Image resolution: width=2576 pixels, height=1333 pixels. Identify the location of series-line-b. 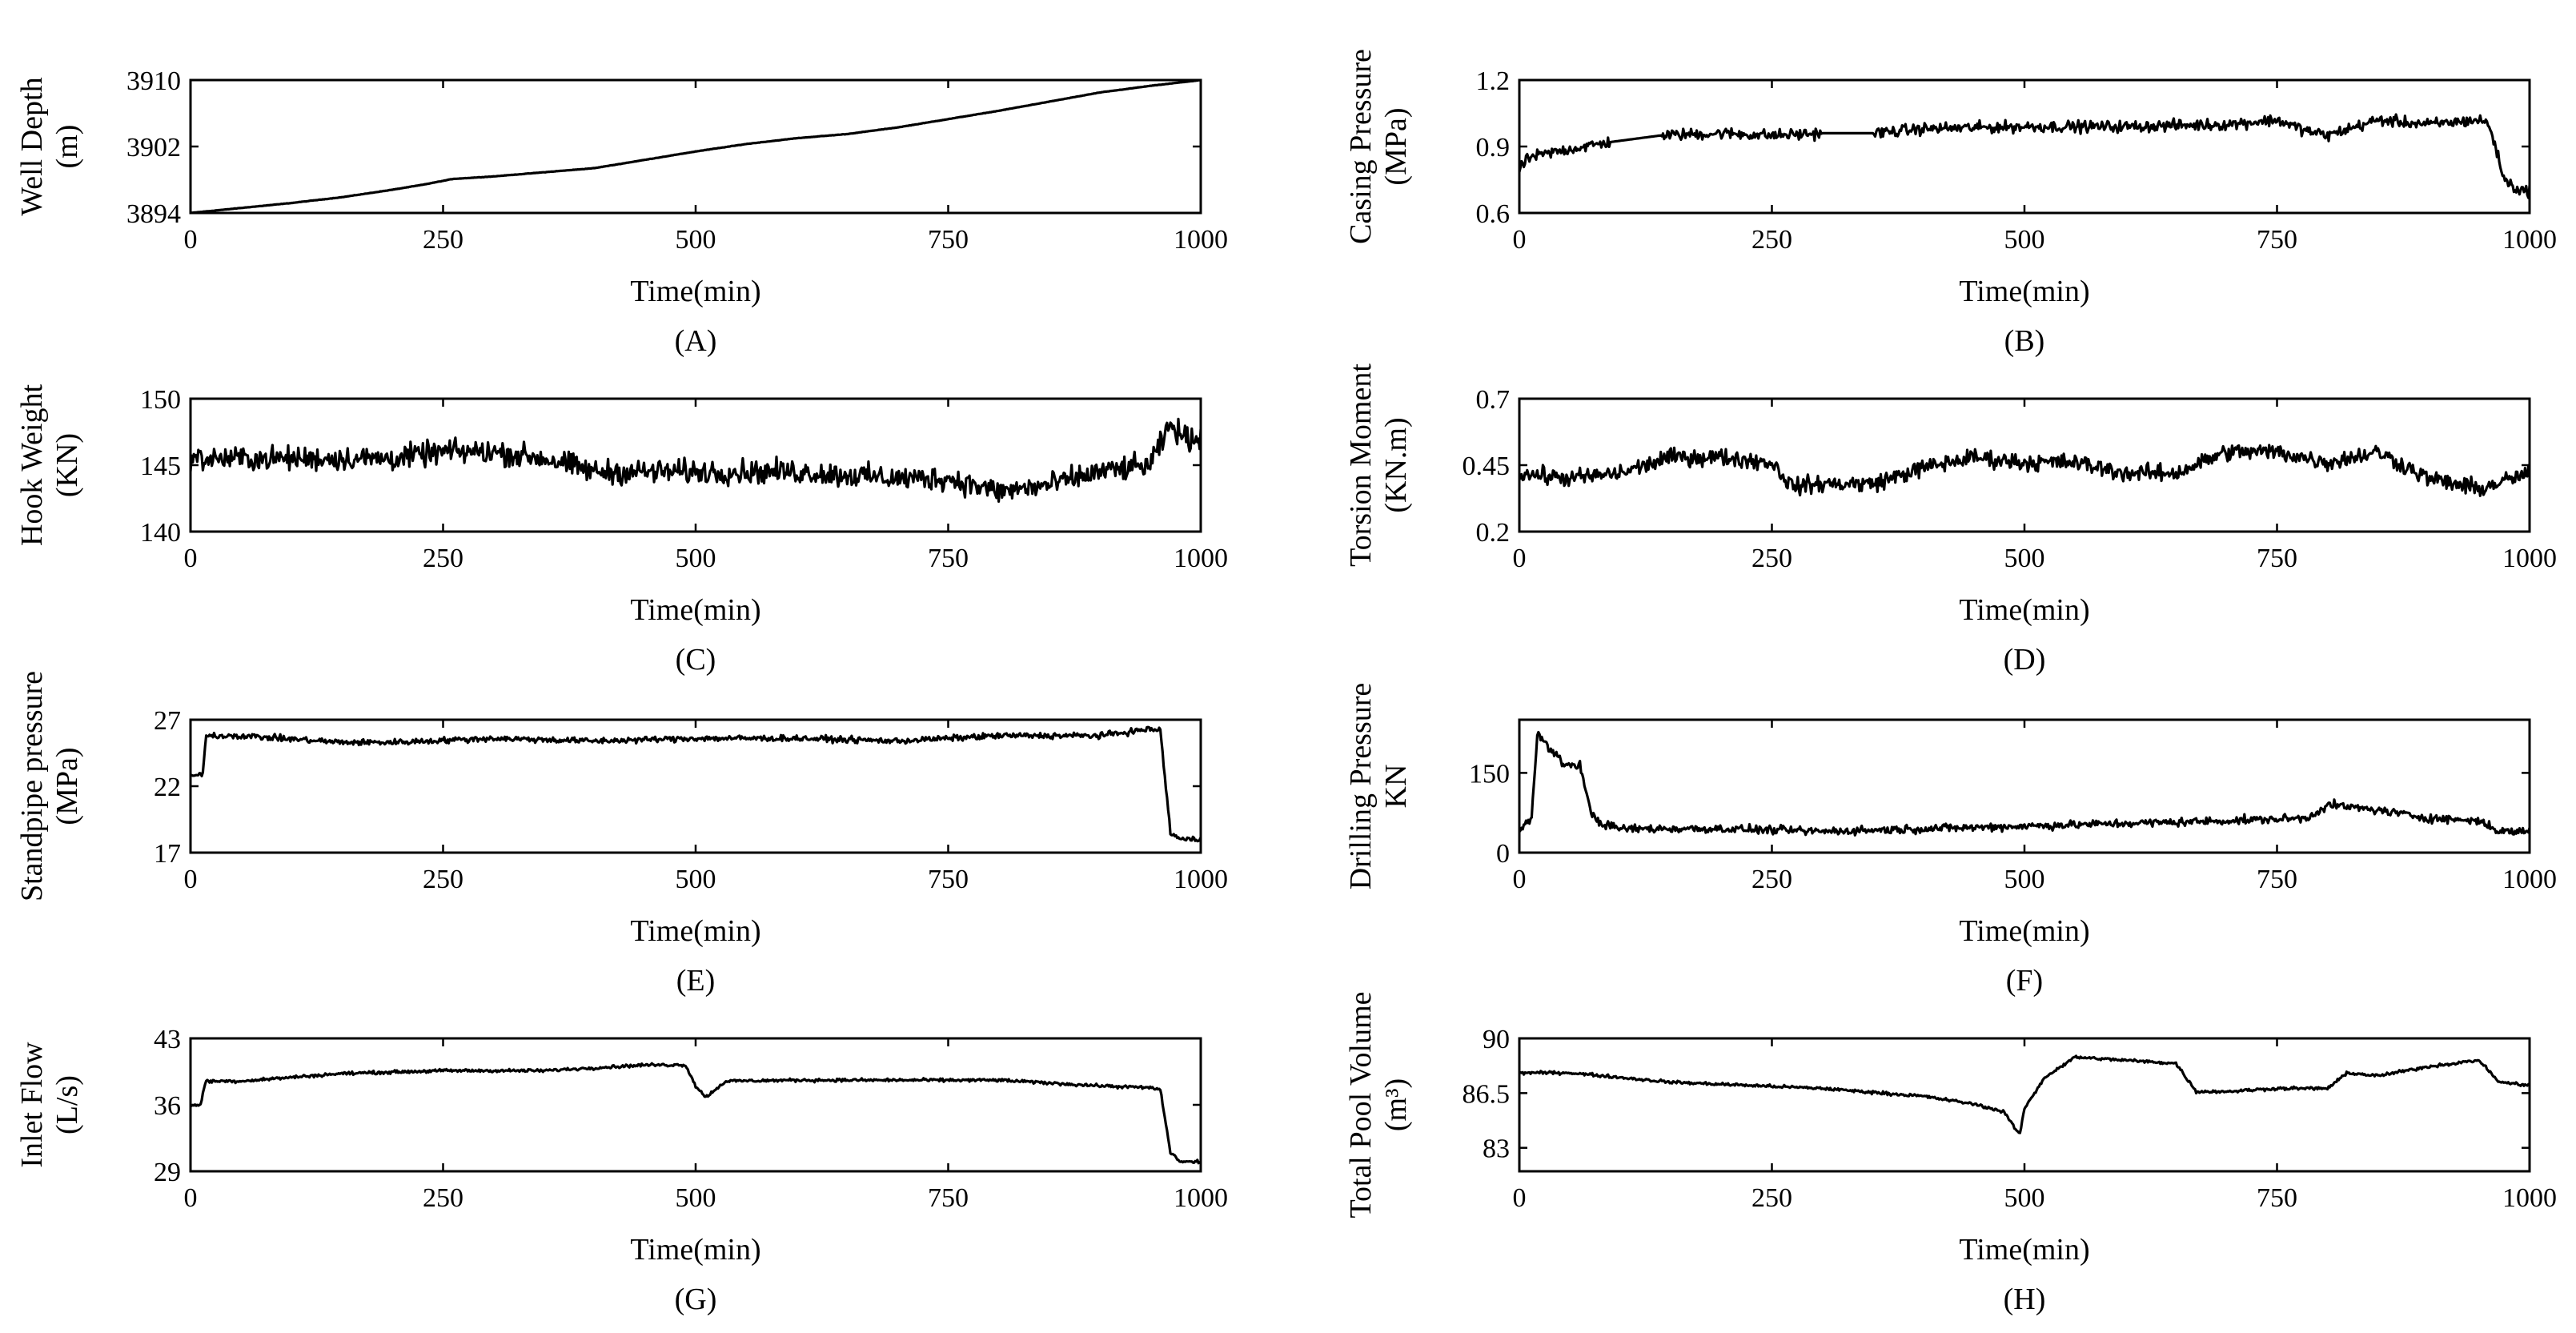
(2025, 156).